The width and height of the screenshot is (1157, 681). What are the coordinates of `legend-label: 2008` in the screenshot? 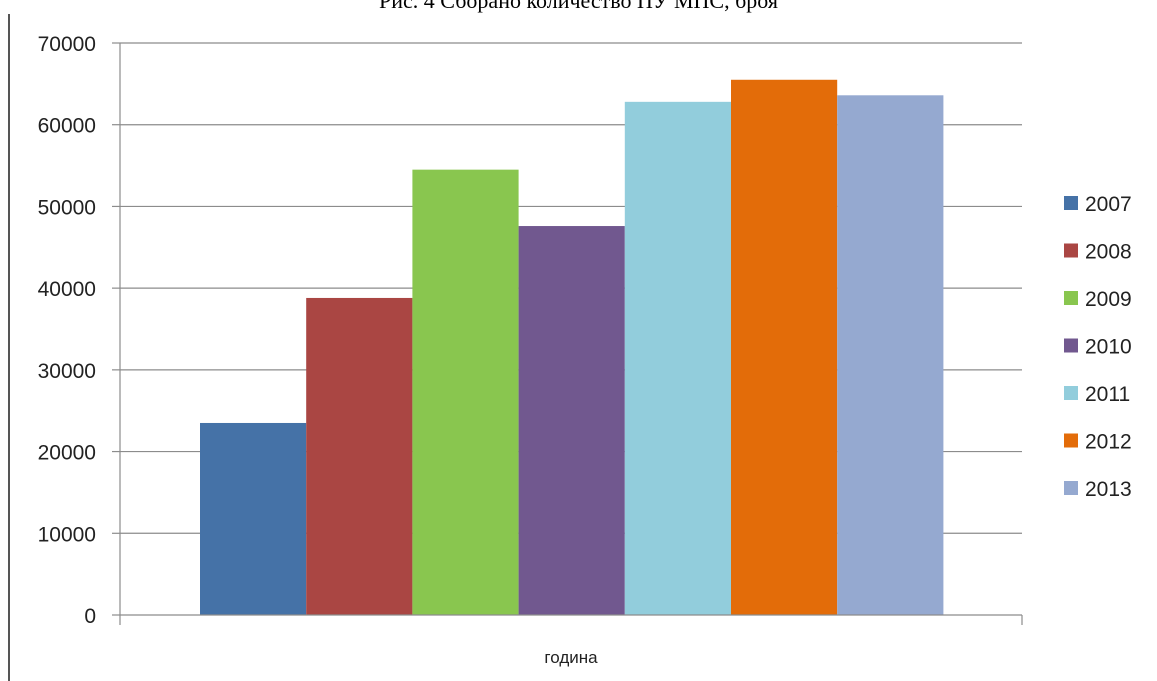 It's located at (1108, 252).